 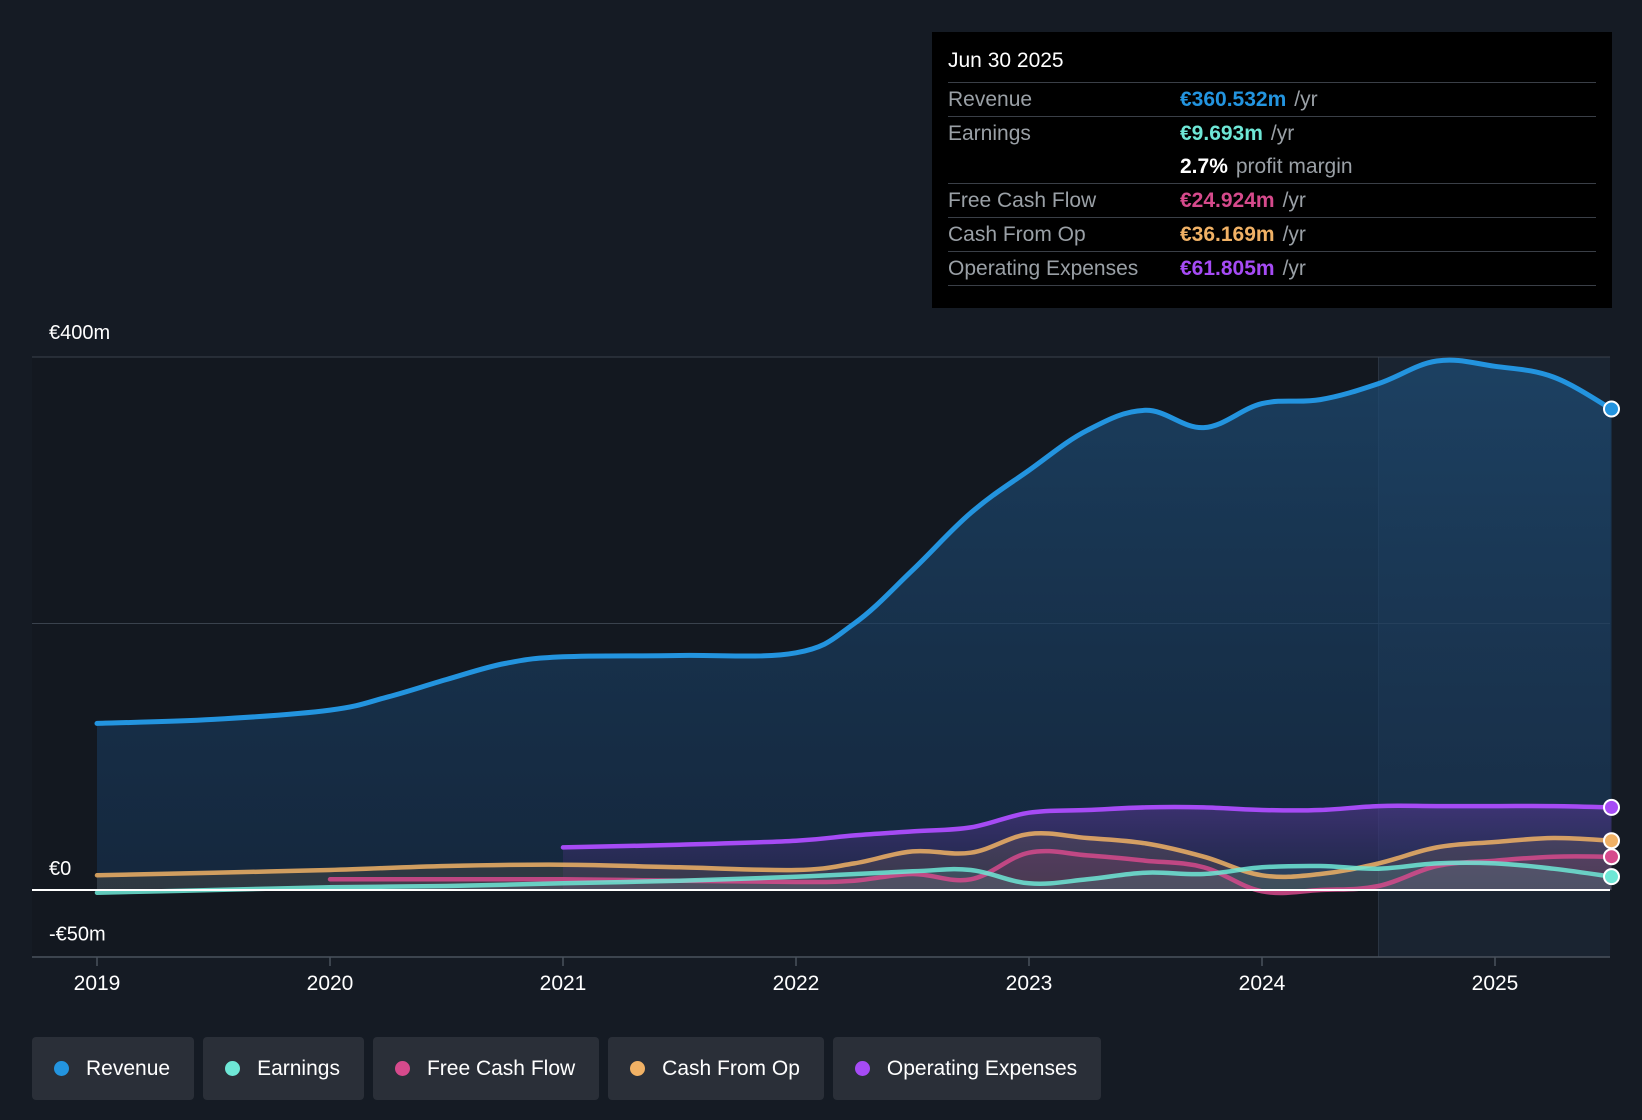 I want to click on tooltip-value: €61.805m, so click(x=1227, y=268).